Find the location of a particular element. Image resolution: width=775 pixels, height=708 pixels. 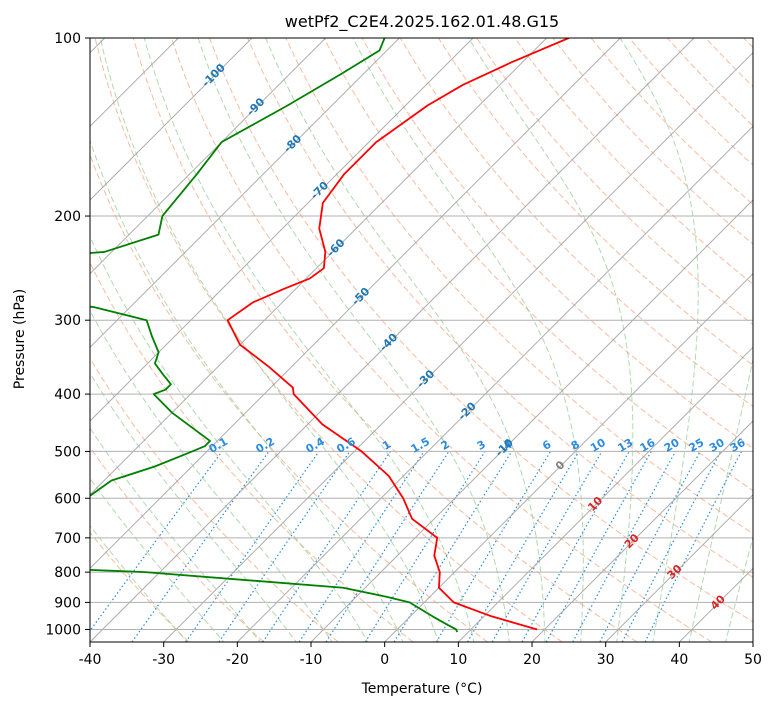

x-tick-label: 40 is located at coordinates (679, 660).